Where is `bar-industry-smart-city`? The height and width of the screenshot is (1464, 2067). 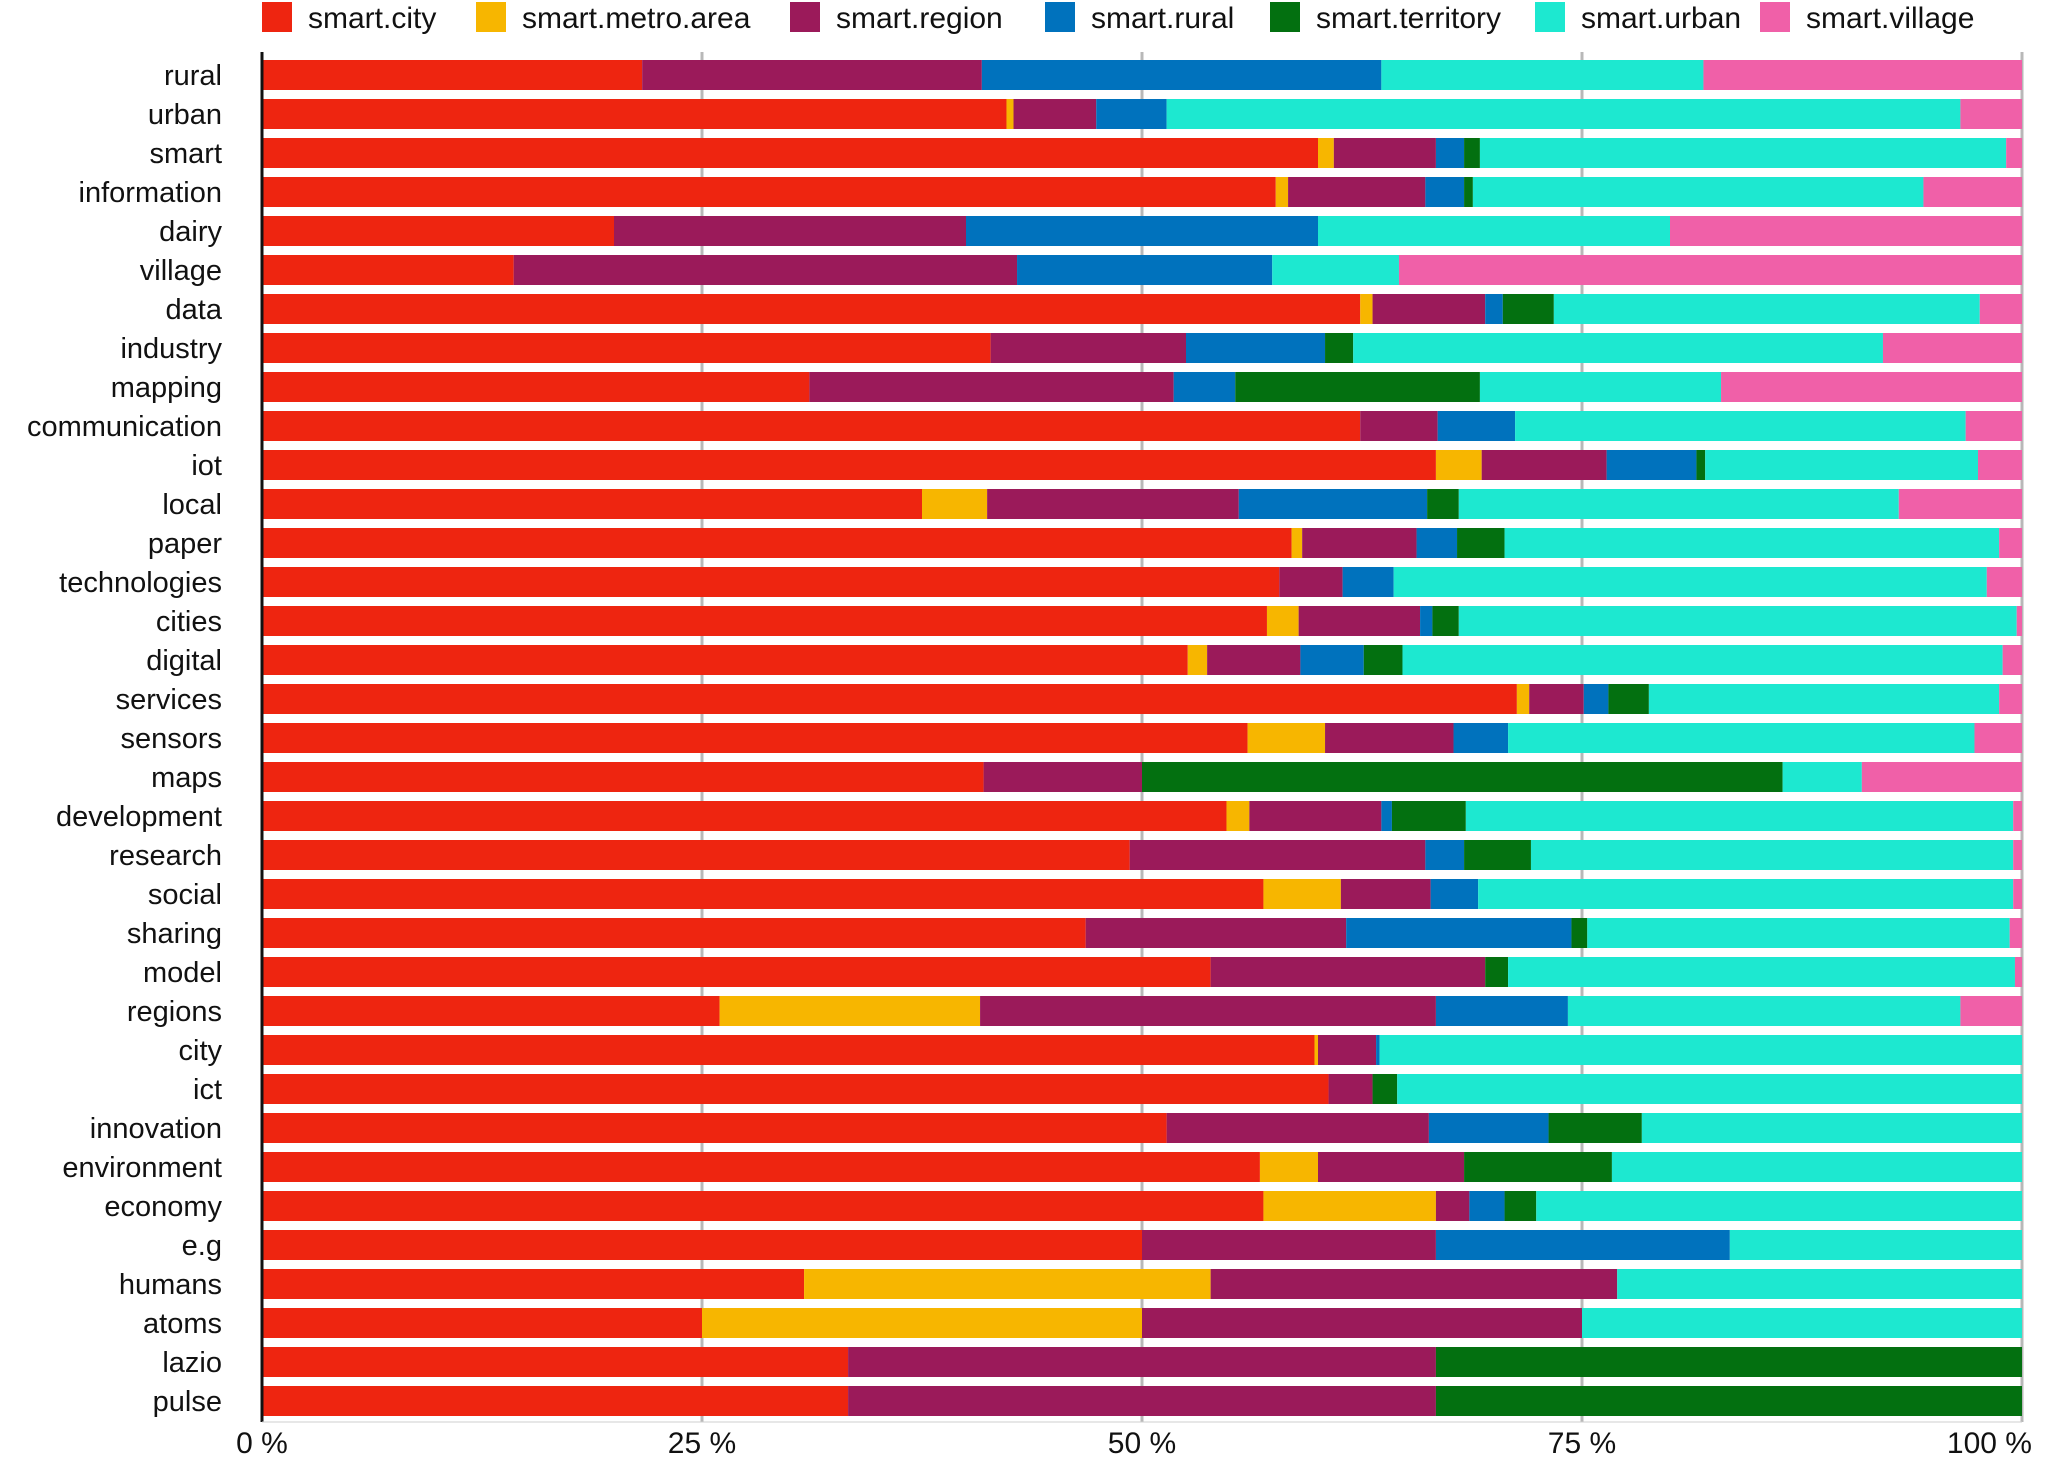
bar-industry-smart-city is located at coordinates (626, 348).